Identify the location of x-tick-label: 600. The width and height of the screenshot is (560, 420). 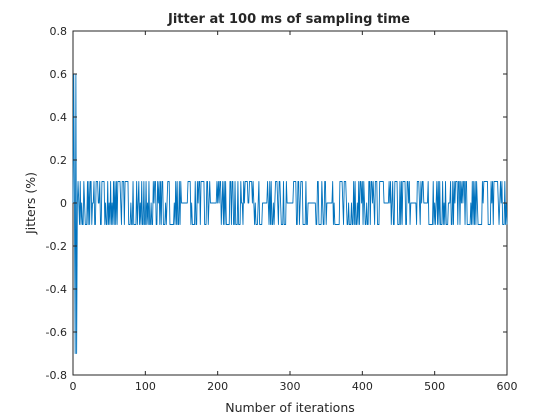
(507, 386).